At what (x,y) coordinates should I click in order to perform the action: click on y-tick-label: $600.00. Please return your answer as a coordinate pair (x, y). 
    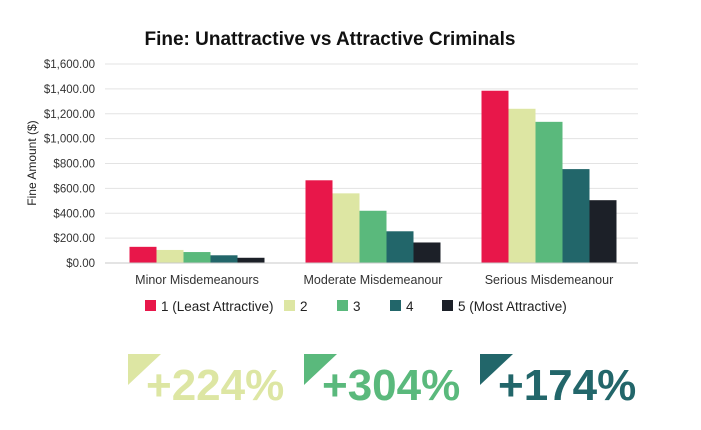
    Looking at the image, I should click on (74, 189).